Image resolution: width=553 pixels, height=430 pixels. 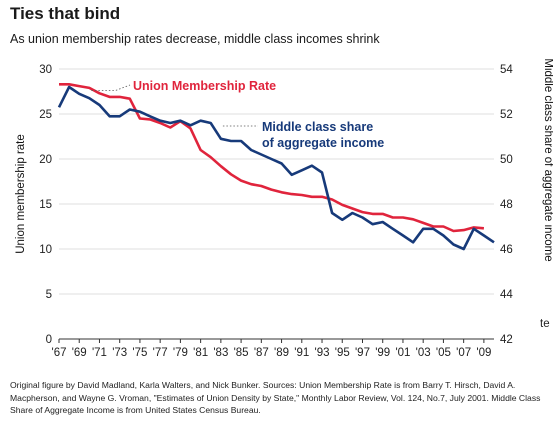 What do you see at coordinates (45, 70) in the screenshot?
I see `left-tick-label: 30` at bounding box center [45, 70].